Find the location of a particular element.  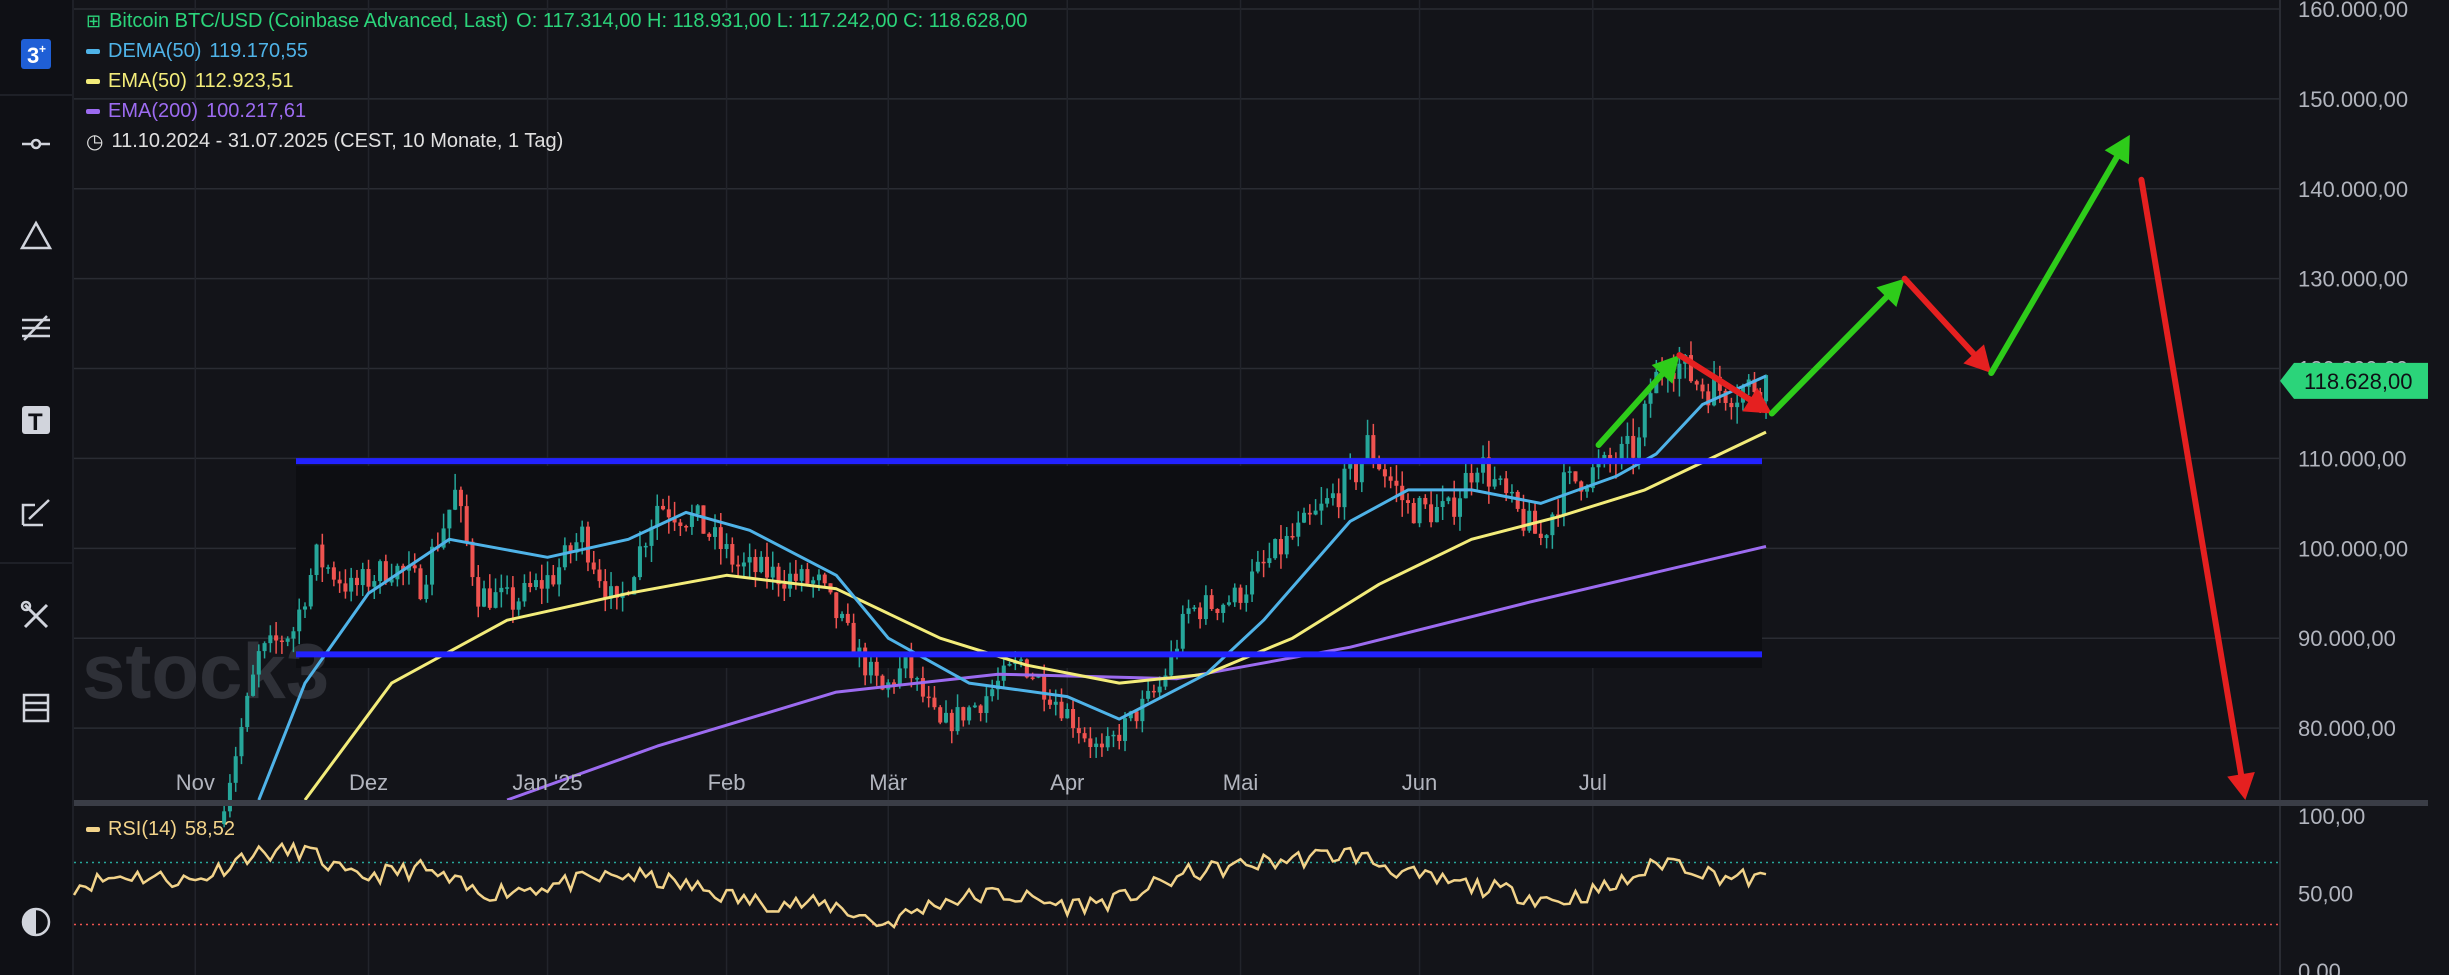

red-arrow-head is located at coordinates (1977, 359).